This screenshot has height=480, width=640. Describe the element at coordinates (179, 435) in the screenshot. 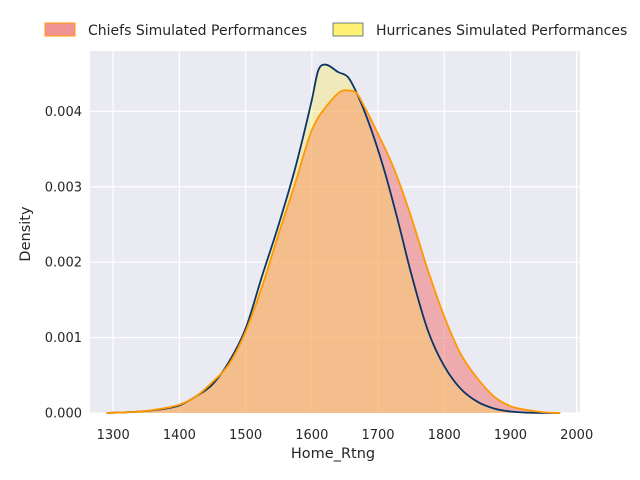

I see `x-tick-label: 1400` at that location.